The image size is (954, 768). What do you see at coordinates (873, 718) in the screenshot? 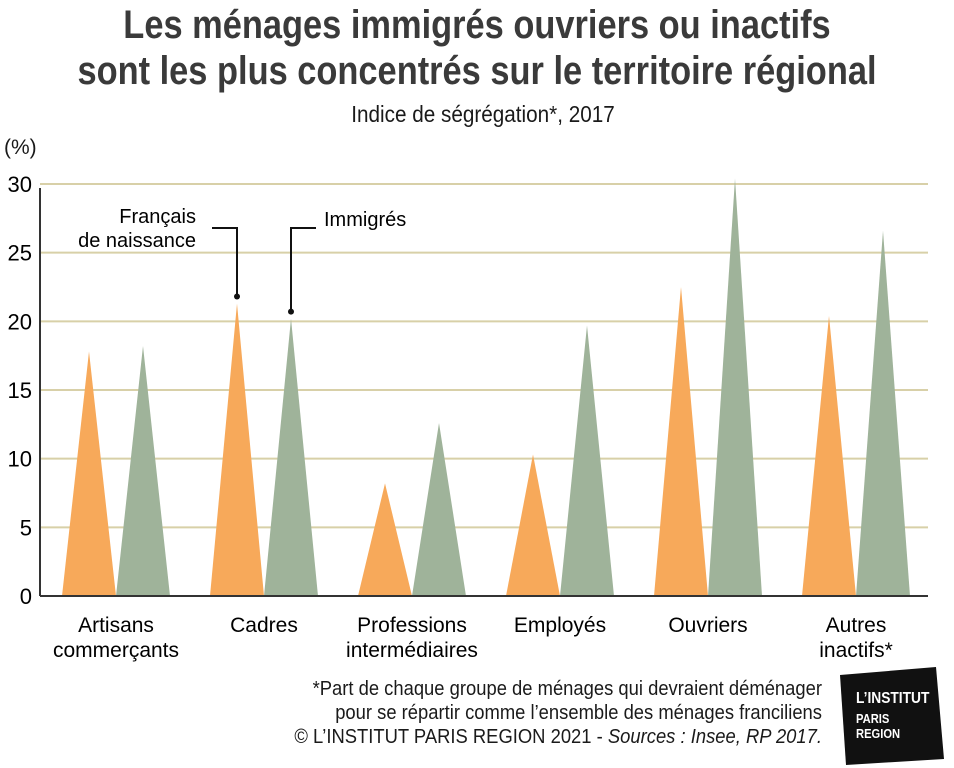
I see `logo-line2: PARIS` at bounding box center [873, 718].